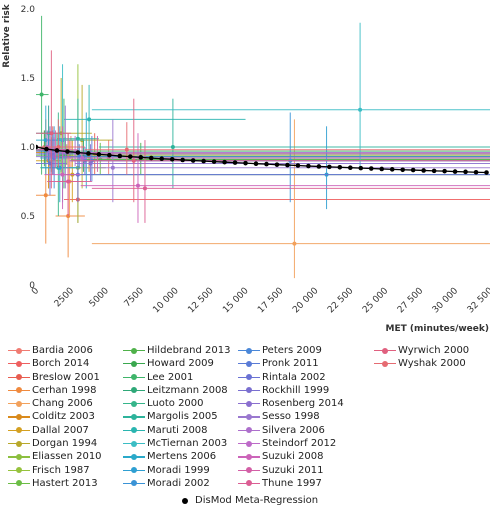 This screenshot has width=490, height=513. I want to click on x-tick-label: 15 000, so click(236, 301).